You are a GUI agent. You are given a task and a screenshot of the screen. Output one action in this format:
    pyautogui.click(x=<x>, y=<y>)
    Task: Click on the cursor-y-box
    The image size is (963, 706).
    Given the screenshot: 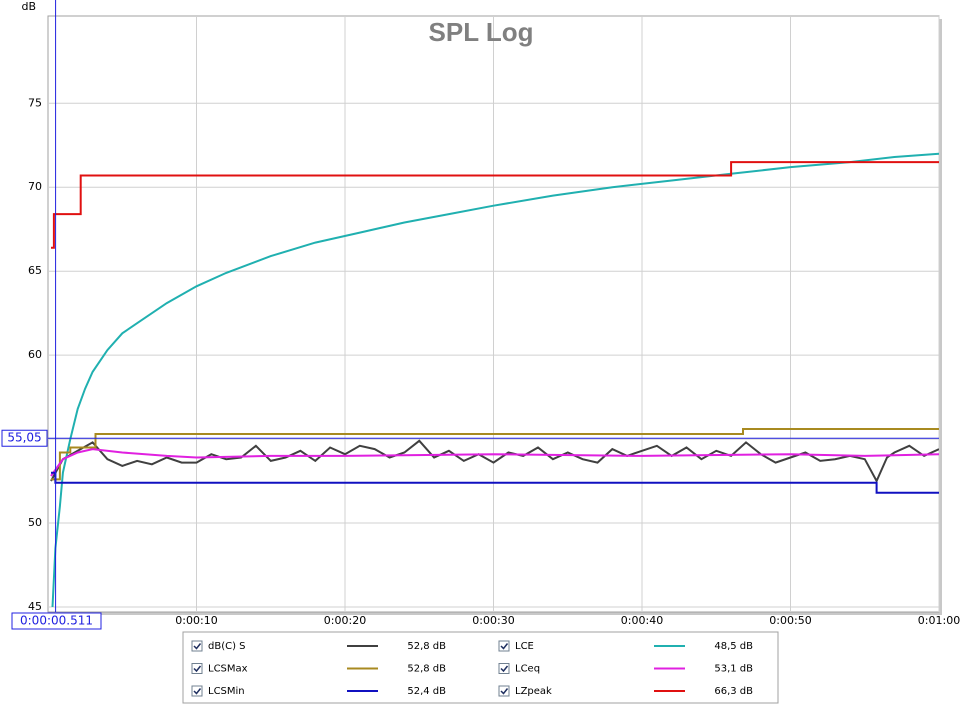 What is the action you would take?
    pyautogui.click(x=24, y=438)
    